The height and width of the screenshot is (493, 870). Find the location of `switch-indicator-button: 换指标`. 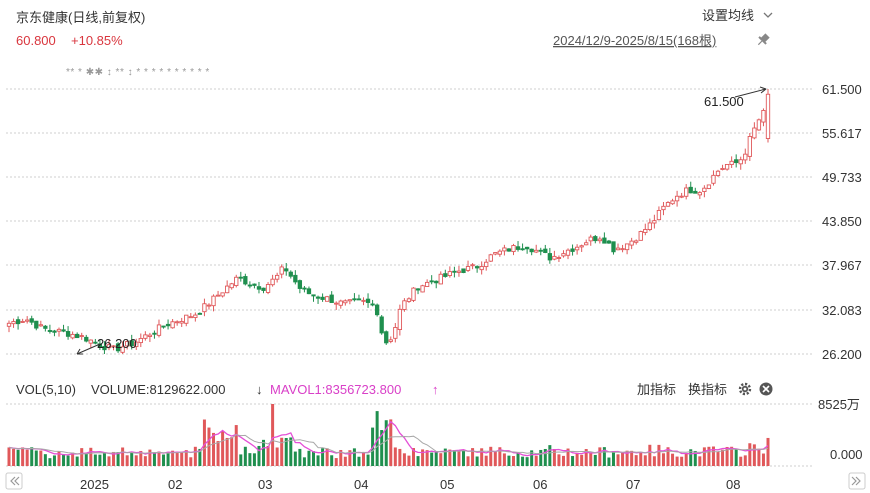

switch-indicator-button: 换指标 is located at coordinates (707, 389).